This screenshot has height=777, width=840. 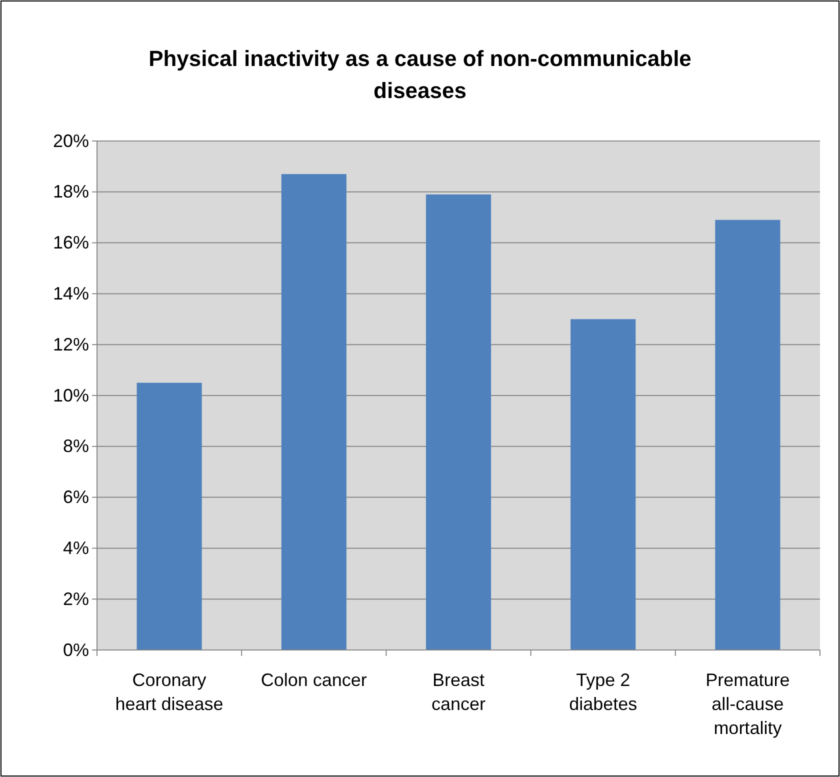 What do you see at coordinates (70, 192) in the screenshot?
I see `y-tick-label: 18%` at bounding box center [70, 192].